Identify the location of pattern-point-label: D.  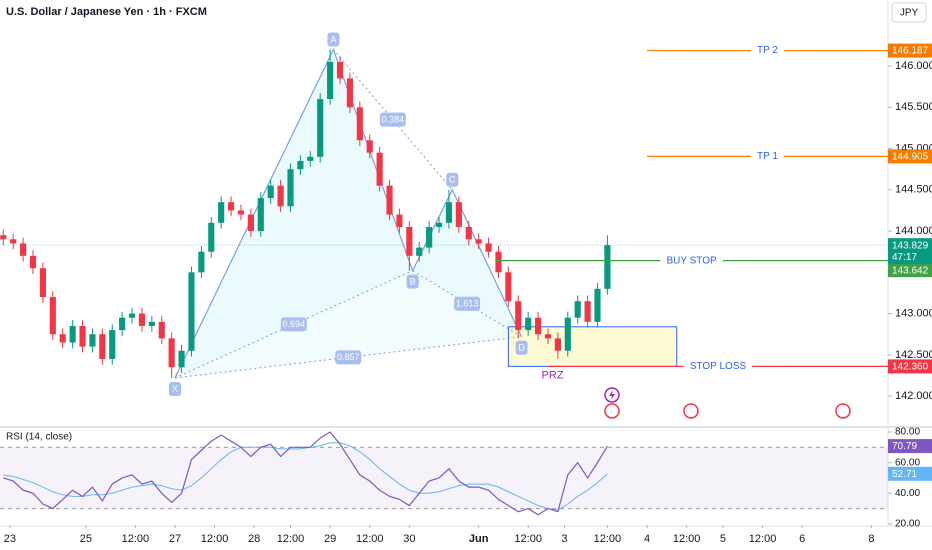
(521, 348).